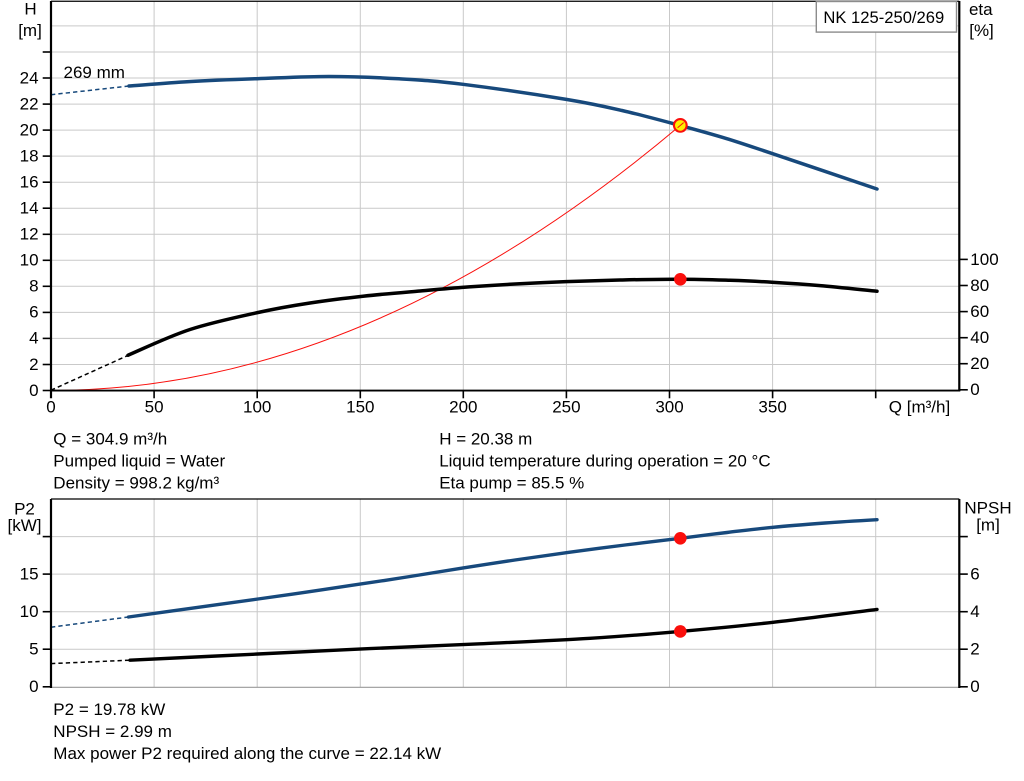  I want to click on svg-text: 269 mm, so click(94, 72).